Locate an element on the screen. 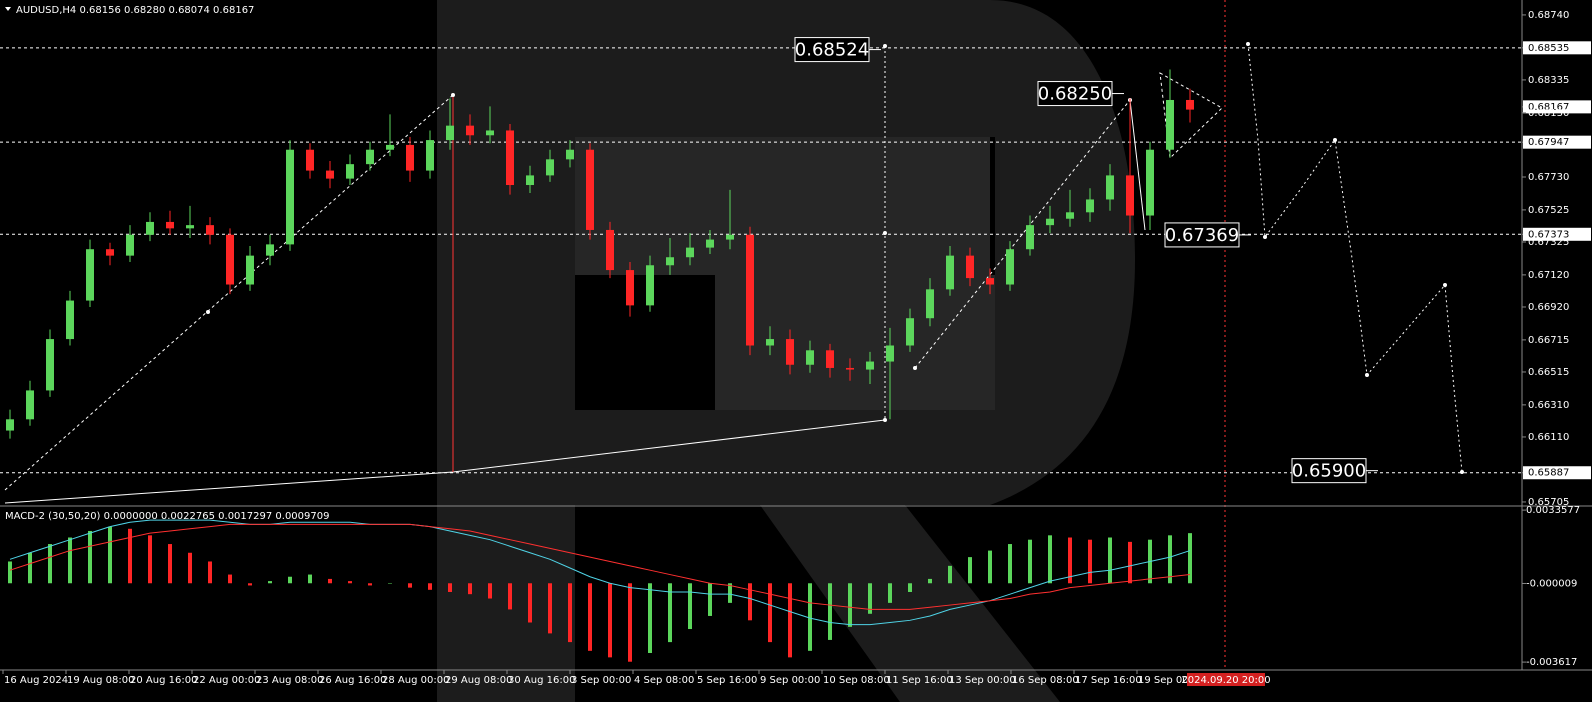 Image resolution: width=1592 pixels, height=702 pixels. x-tick-label: 16 Aug 2024 is located at coordinates (36, 680).